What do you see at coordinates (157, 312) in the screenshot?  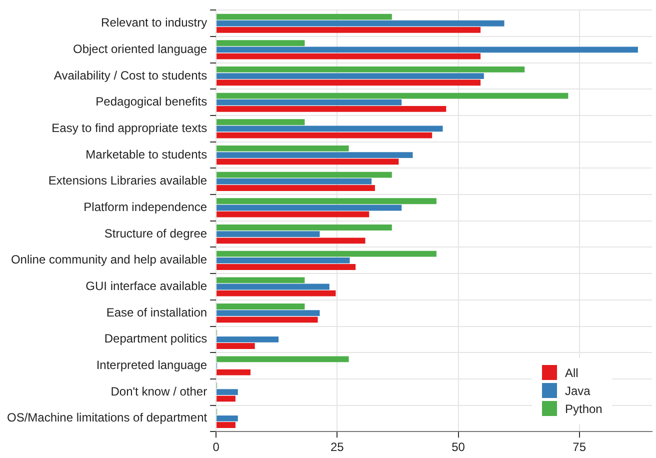 I see `y-tick-label: Ease of installation` at bounding box center [157, 312].